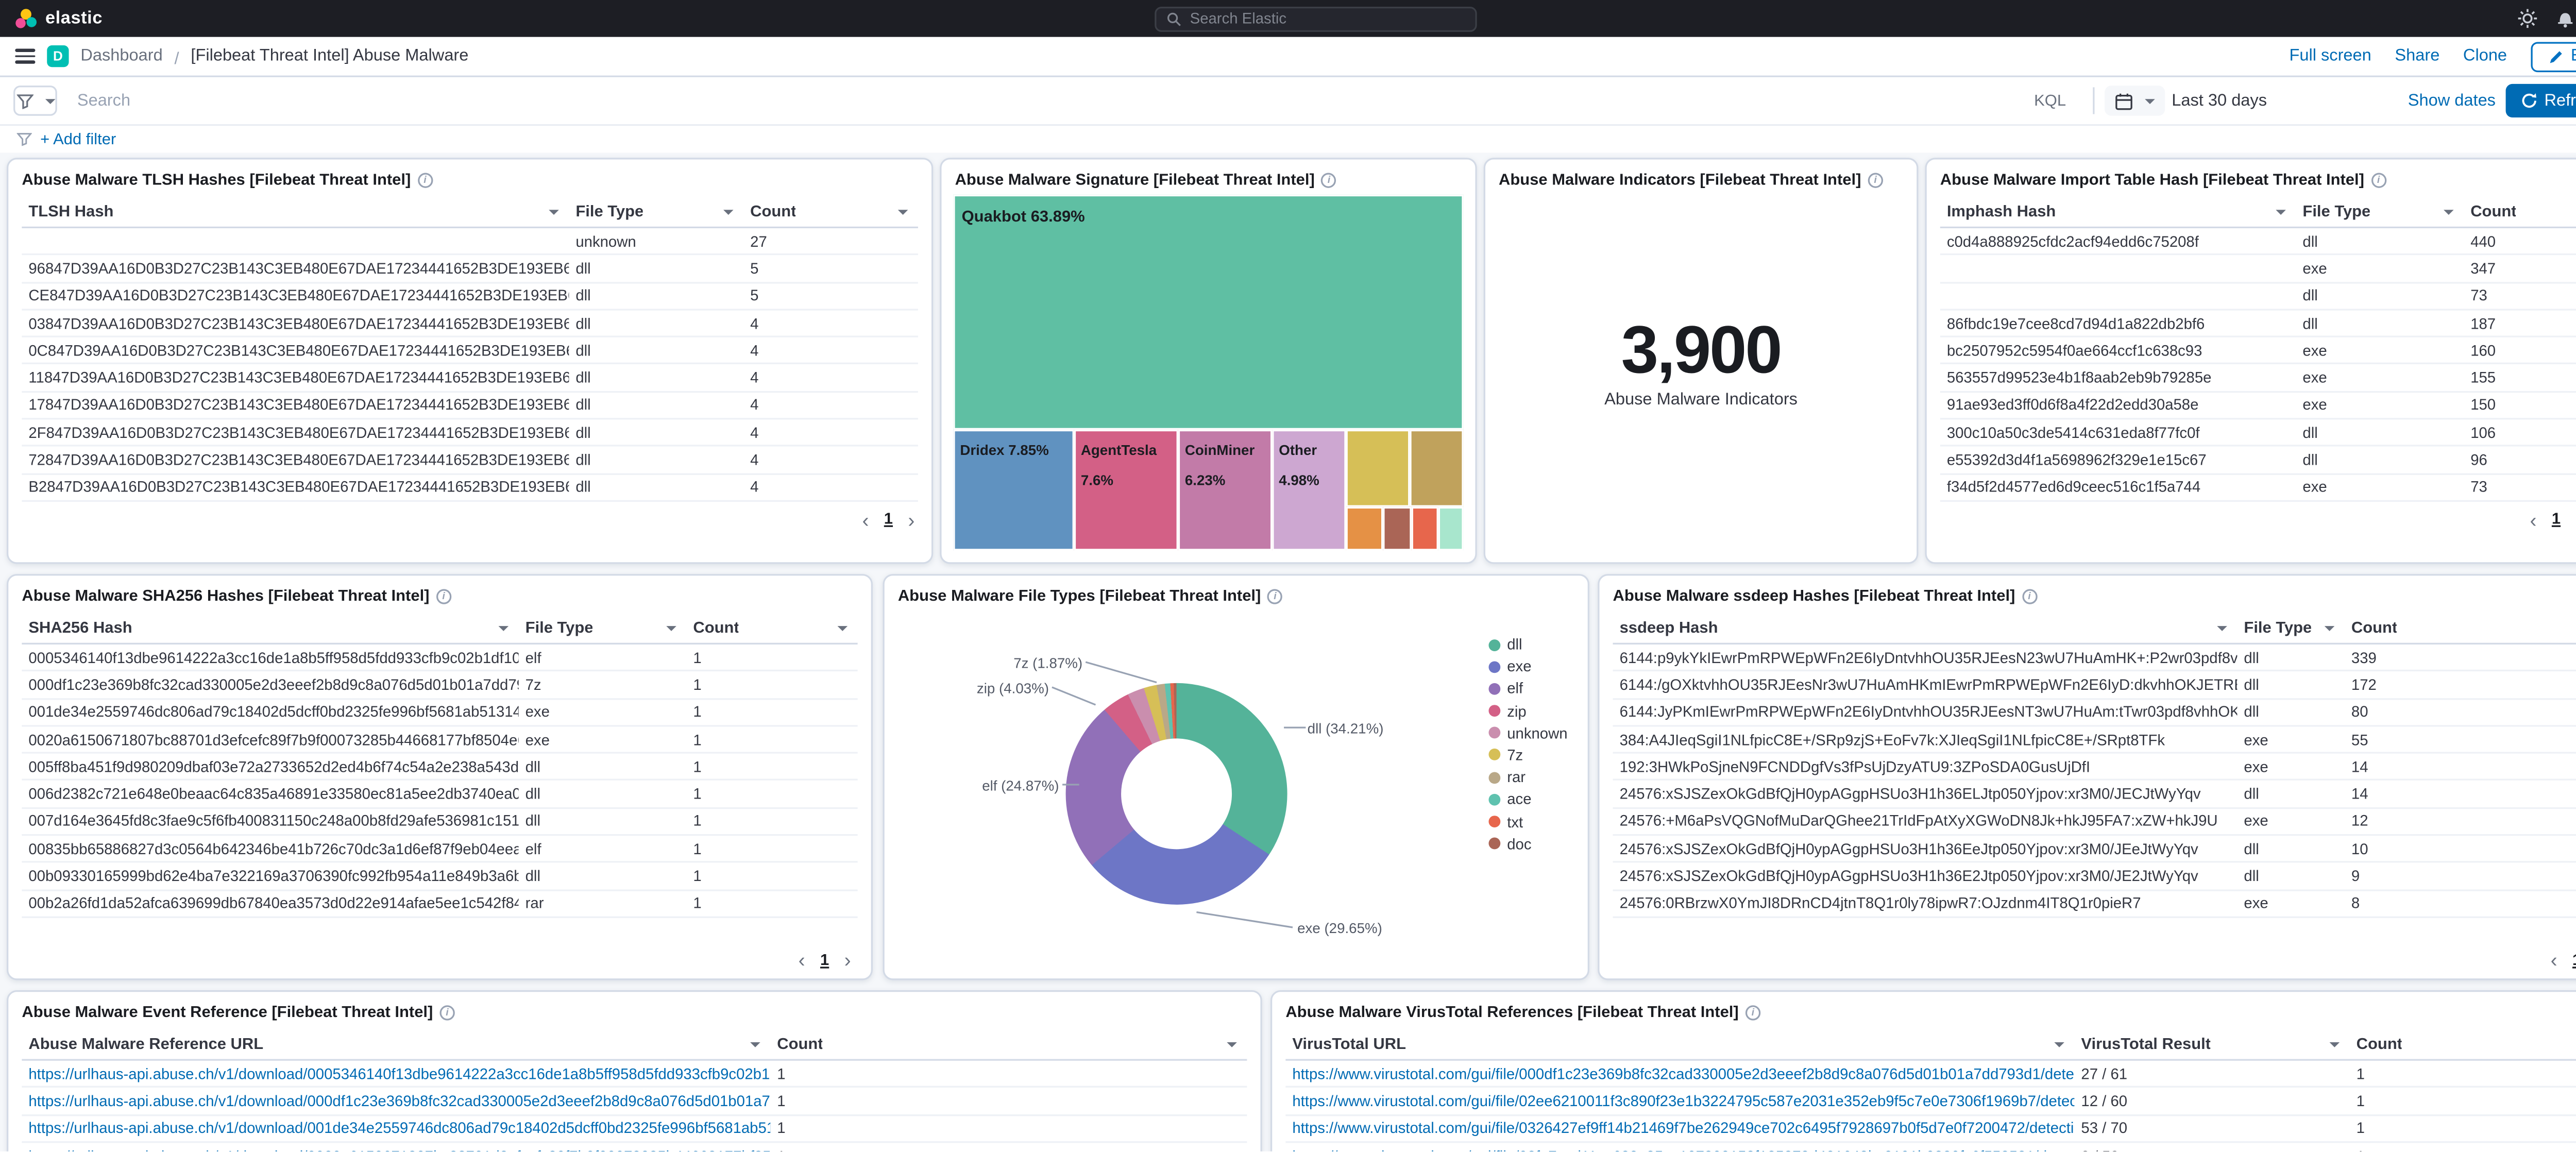 This screenshot has width=2576, height=1152. Describe the element at coordinates (24, 101) in the screenshot. I see `filter-icon` at that location.